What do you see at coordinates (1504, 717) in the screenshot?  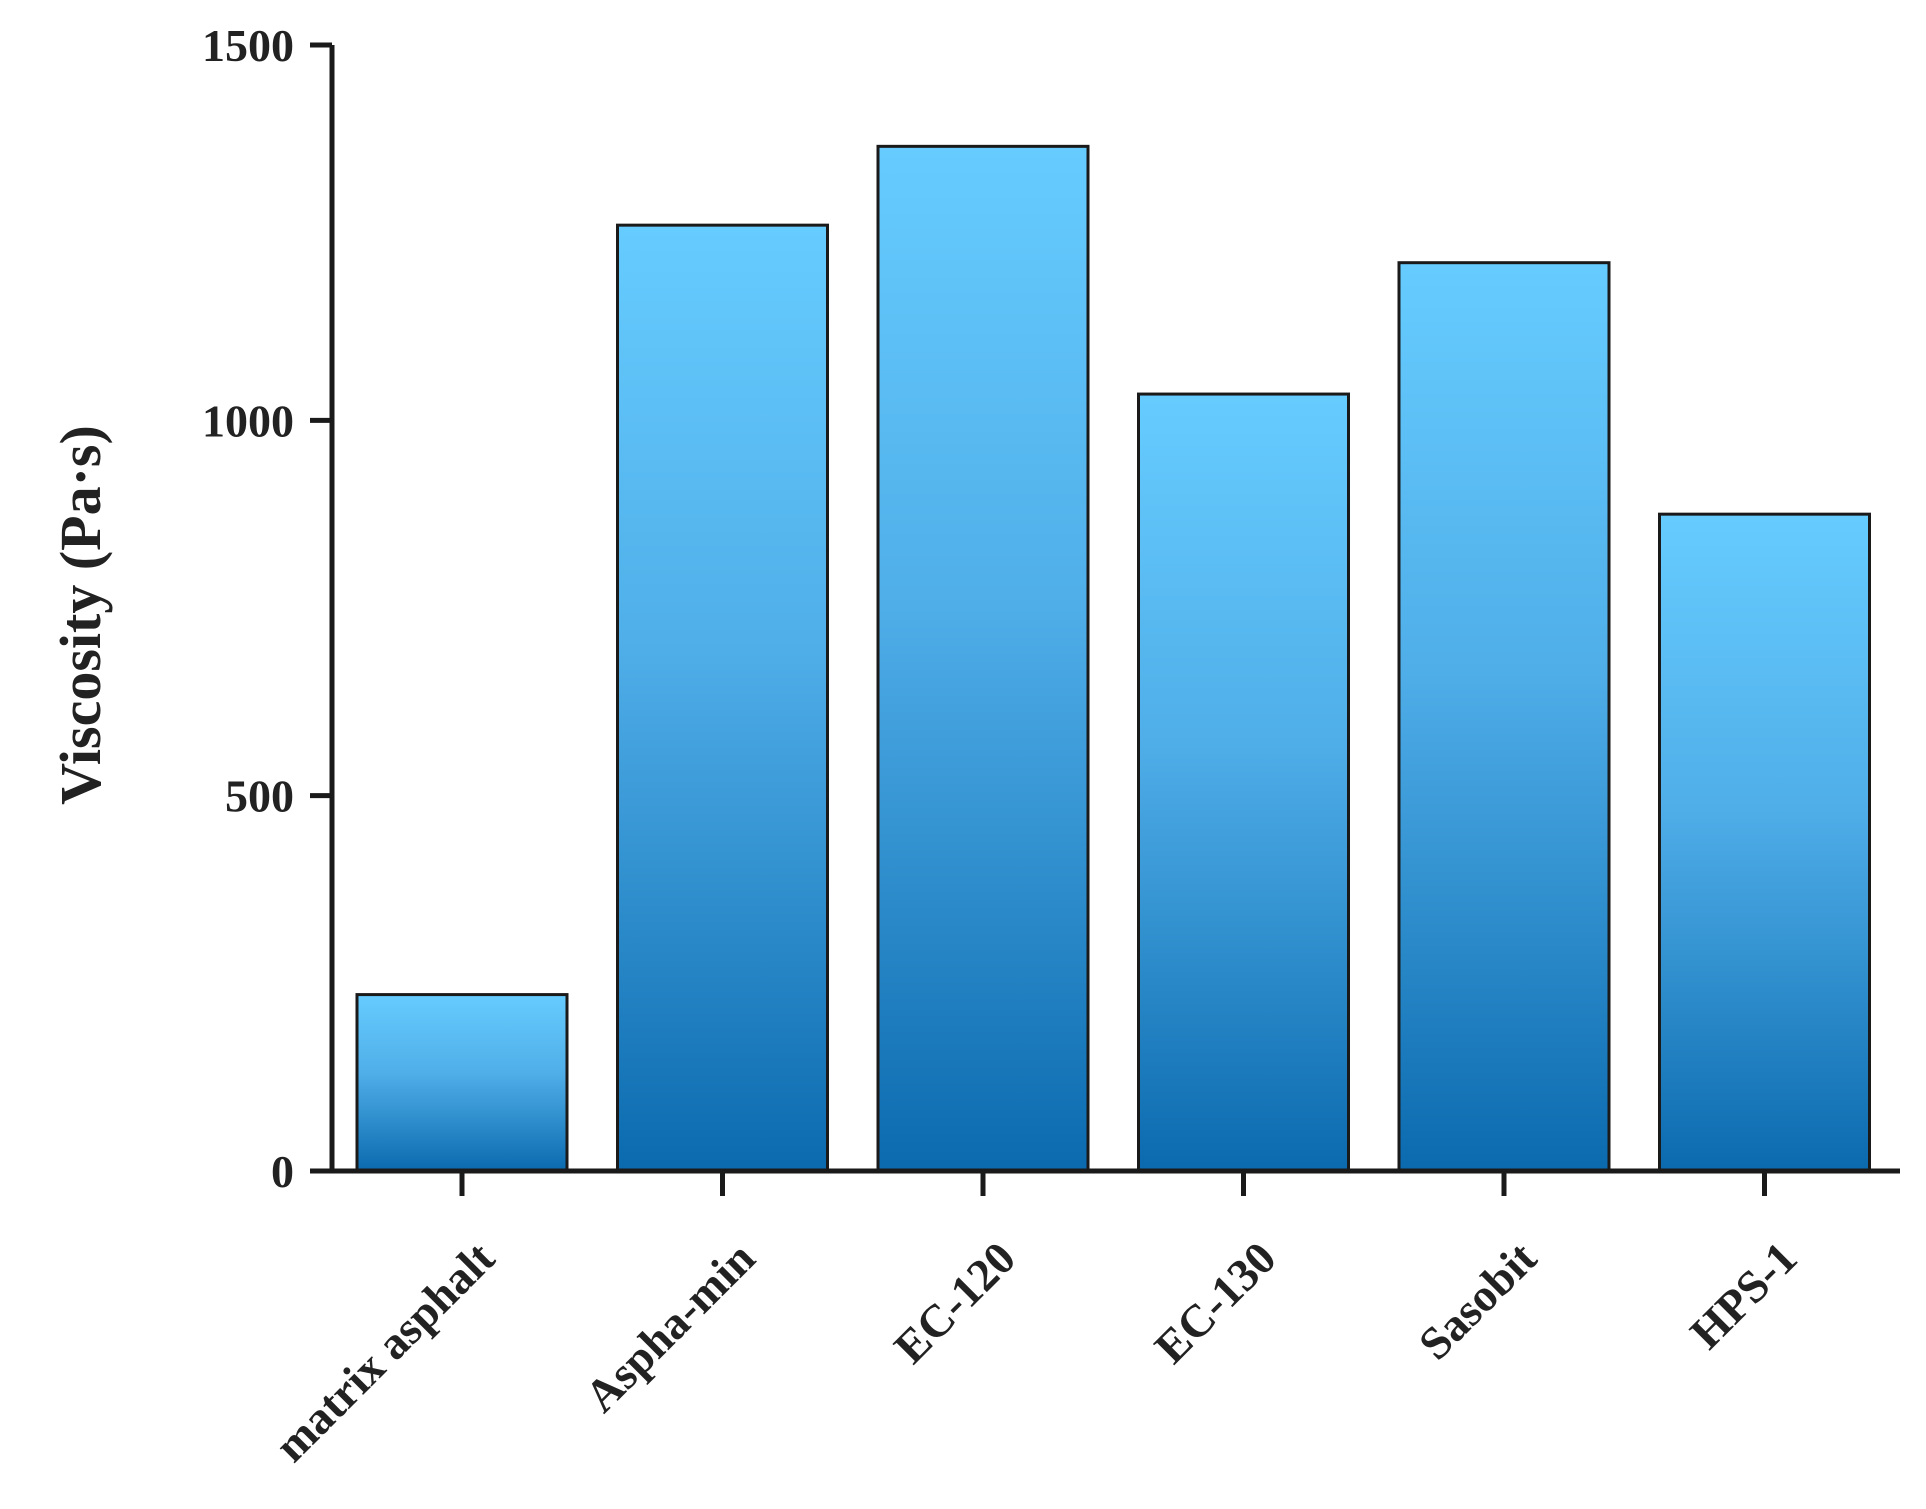 I see `bar-sasobit` at bounding box center [1504, 717].